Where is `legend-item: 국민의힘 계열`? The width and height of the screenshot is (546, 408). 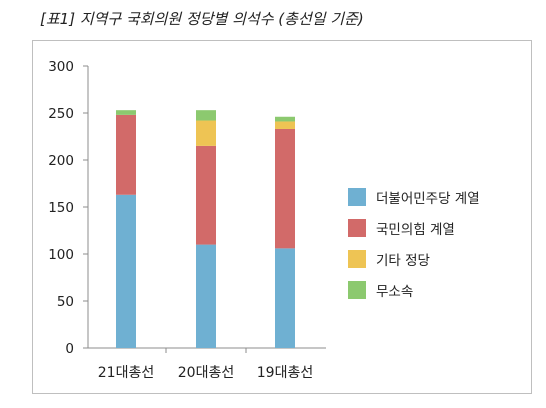 legend-item: 국민의힘 계열 is located at coordinates (414, 228).